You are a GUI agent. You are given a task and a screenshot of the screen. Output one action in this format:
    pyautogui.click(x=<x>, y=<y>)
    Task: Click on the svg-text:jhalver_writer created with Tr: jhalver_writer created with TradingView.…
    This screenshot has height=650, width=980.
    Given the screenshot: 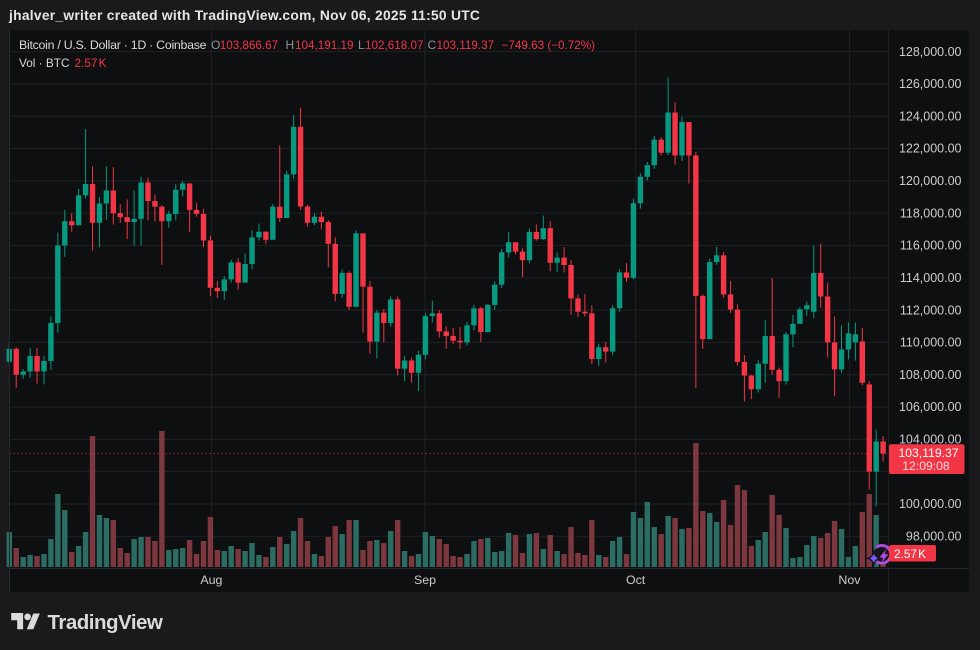 What is the action you would take?
    pyautogui.click(x=244, y=15)
    